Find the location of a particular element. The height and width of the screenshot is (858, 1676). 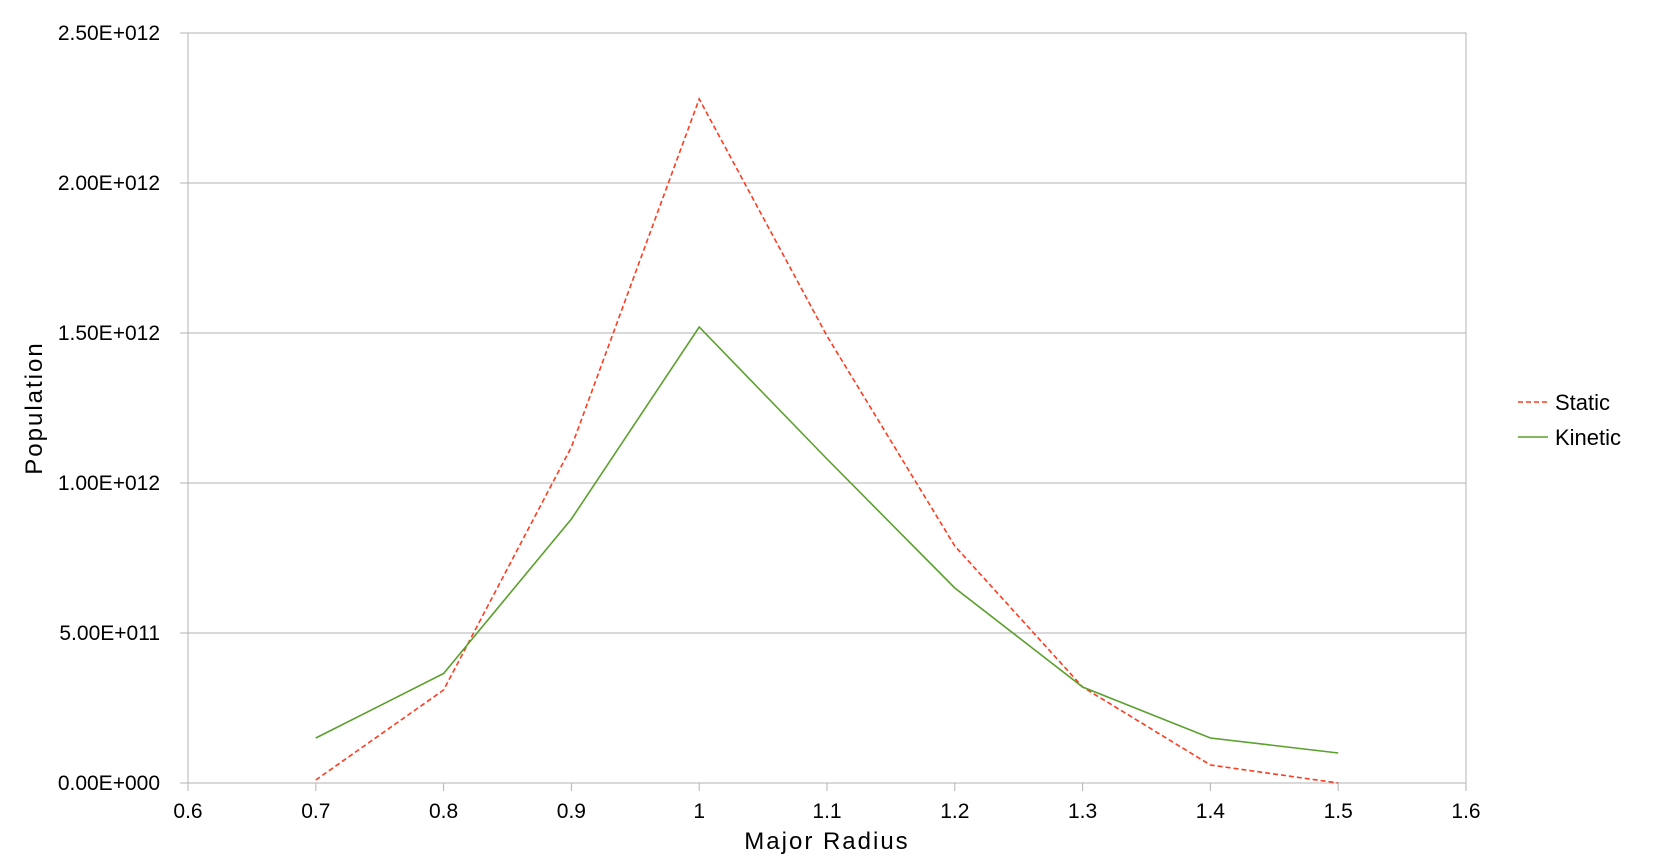

legend: Static Kinetic is located at coordinates (1569, 420).